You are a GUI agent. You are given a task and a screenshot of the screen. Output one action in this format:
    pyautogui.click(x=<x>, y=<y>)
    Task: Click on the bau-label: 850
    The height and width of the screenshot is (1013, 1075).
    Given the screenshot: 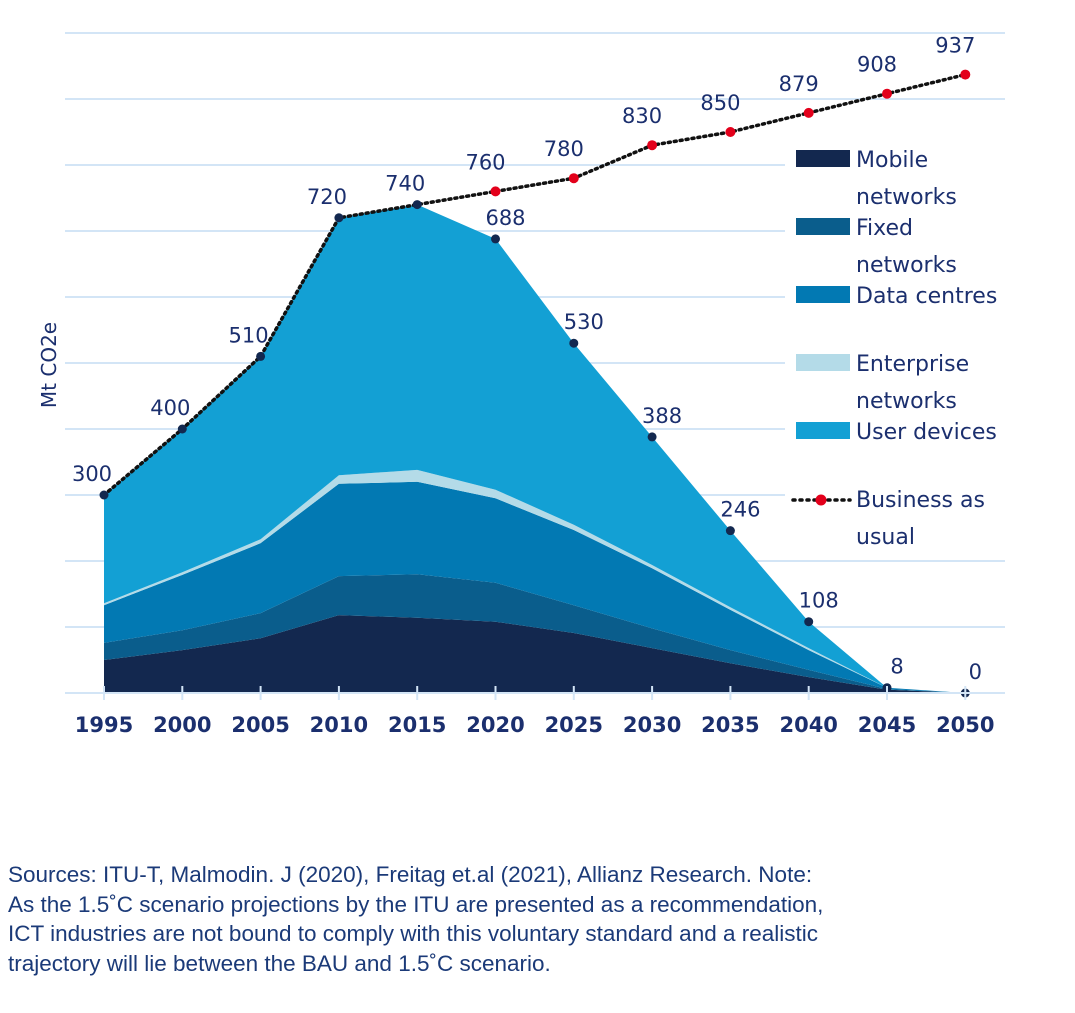 What is the action you would take?
    pyautogui.click(x=720, y=103)
    